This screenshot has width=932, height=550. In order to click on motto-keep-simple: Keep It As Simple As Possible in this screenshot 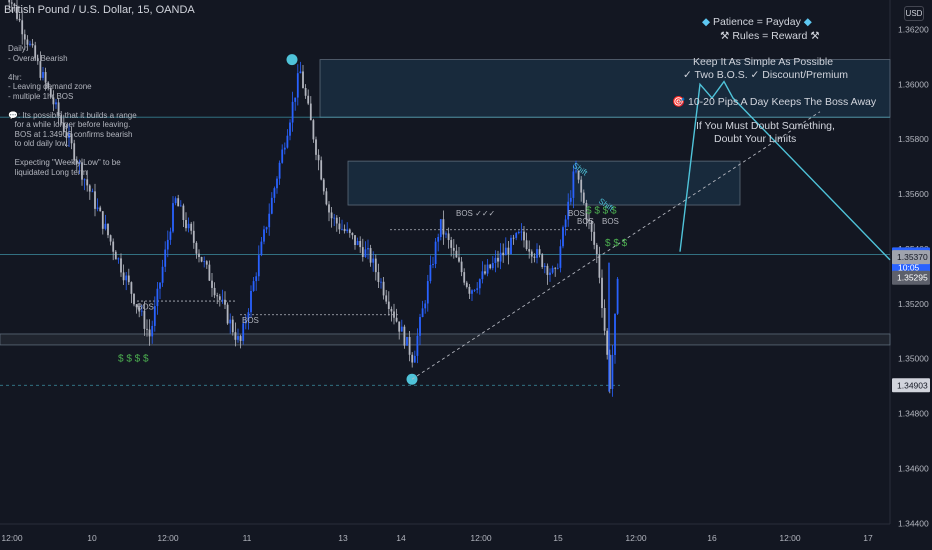, I will do `click(763, 62)`.